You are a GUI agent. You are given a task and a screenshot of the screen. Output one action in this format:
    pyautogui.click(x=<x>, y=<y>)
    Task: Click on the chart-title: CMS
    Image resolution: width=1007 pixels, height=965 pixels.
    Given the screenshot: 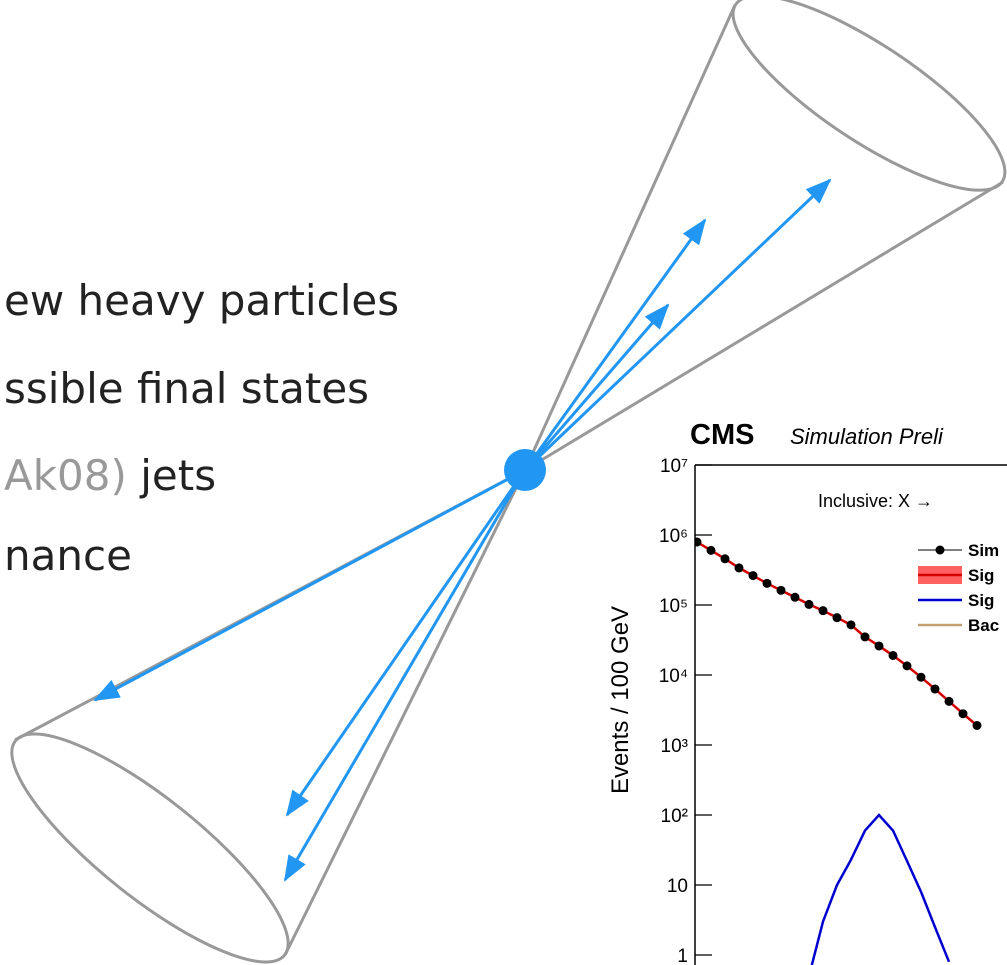 What is the action you would take?
    pyautogui.click(x=722, y=435)
    